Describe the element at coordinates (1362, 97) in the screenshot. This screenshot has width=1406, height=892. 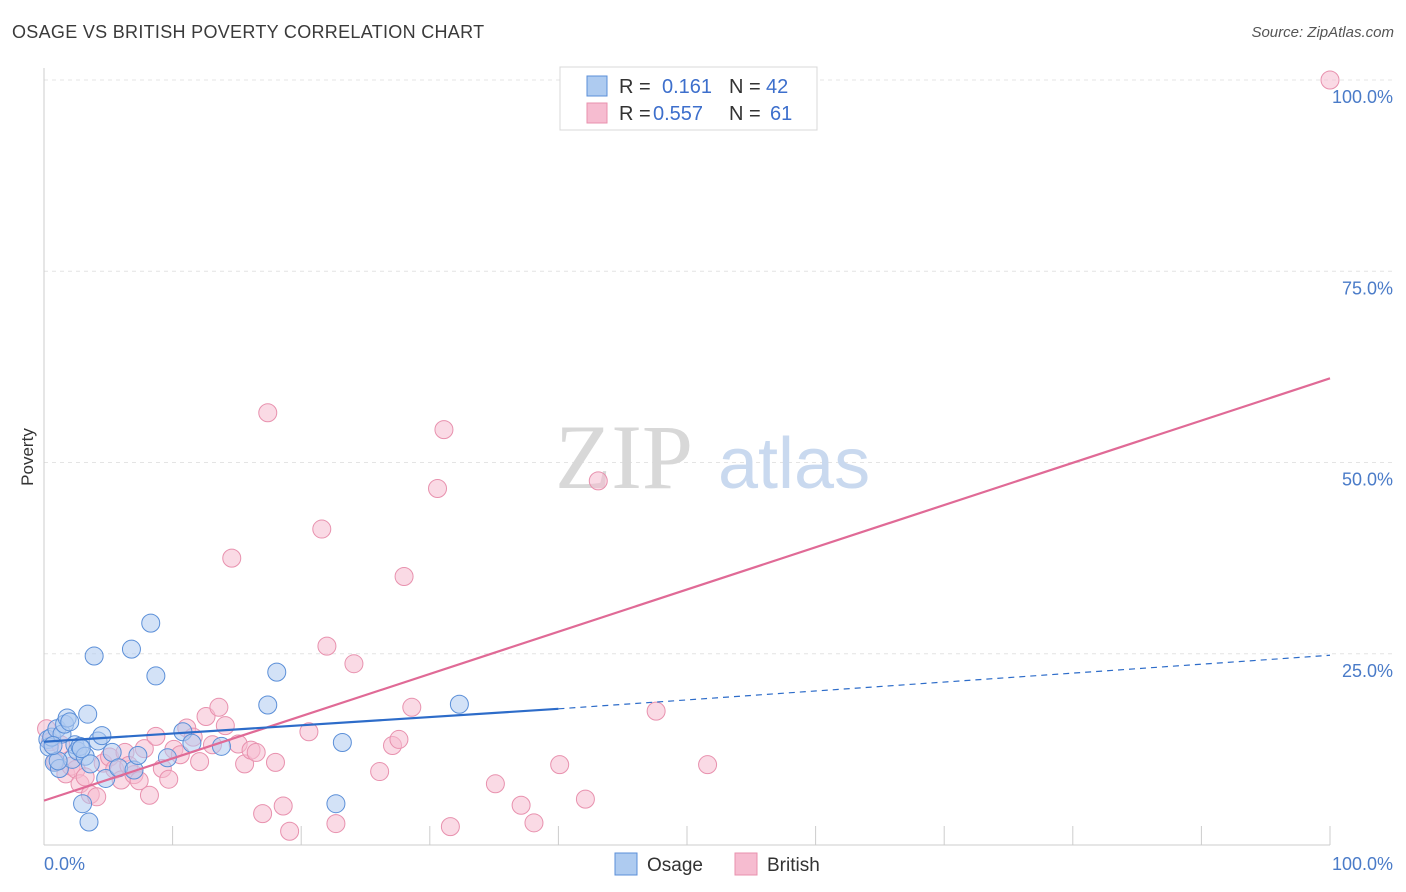
I see `y-tick-label-3: 100.0%` at that location.